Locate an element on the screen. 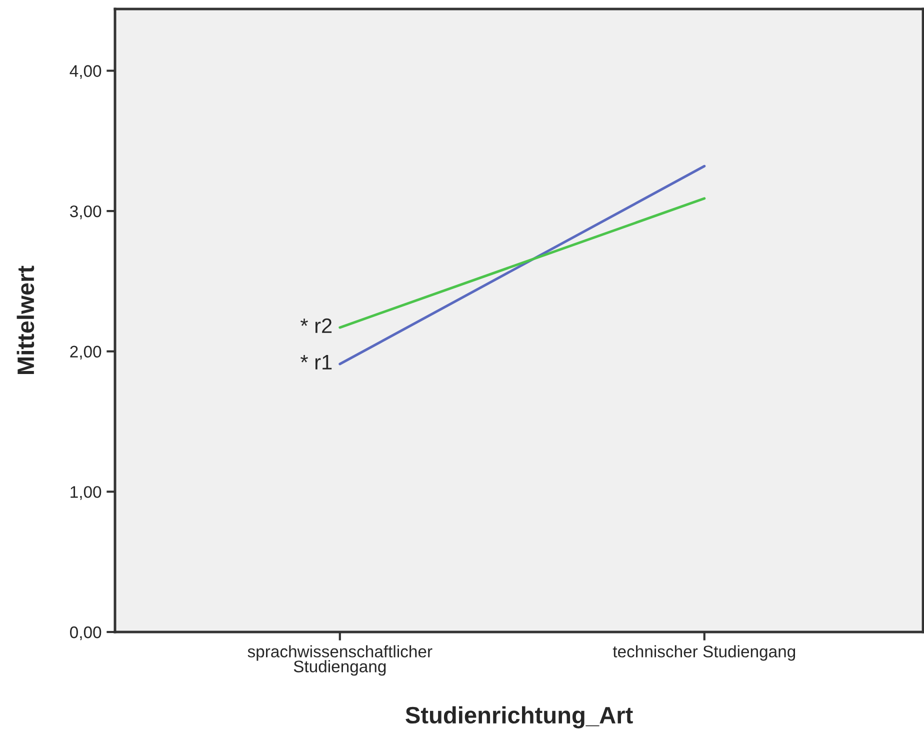 Image resolution: width=924 pixels, height=748 pixels. y-tick-label: 1,00 is located at coordinates (86, 493).